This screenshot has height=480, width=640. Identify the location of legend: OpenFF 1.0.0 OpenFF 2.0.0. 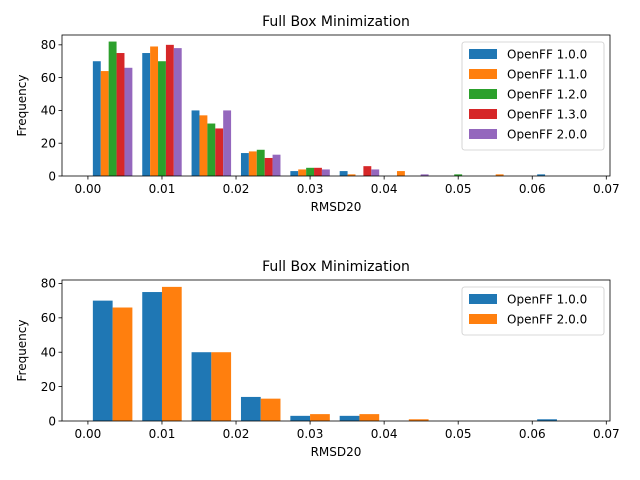
(533, 311).